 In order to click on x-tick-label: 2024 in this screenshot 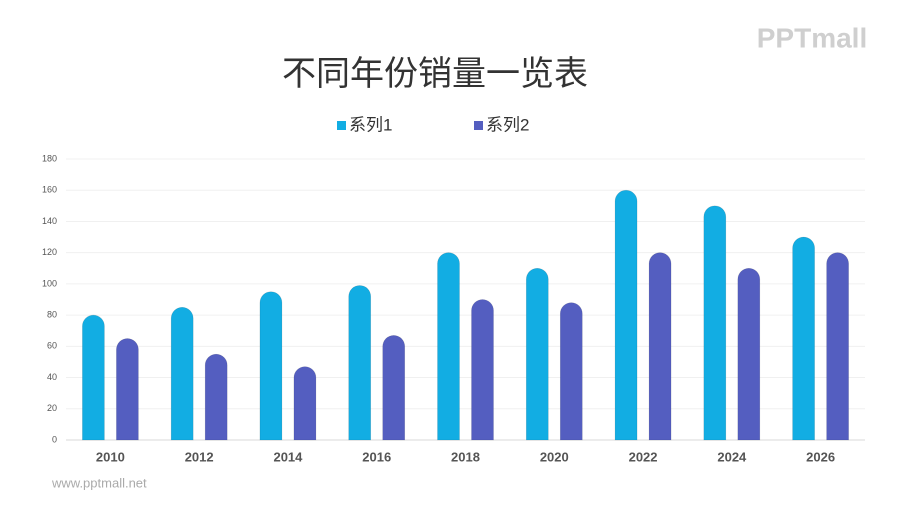, I will do `click(732, 456)`.